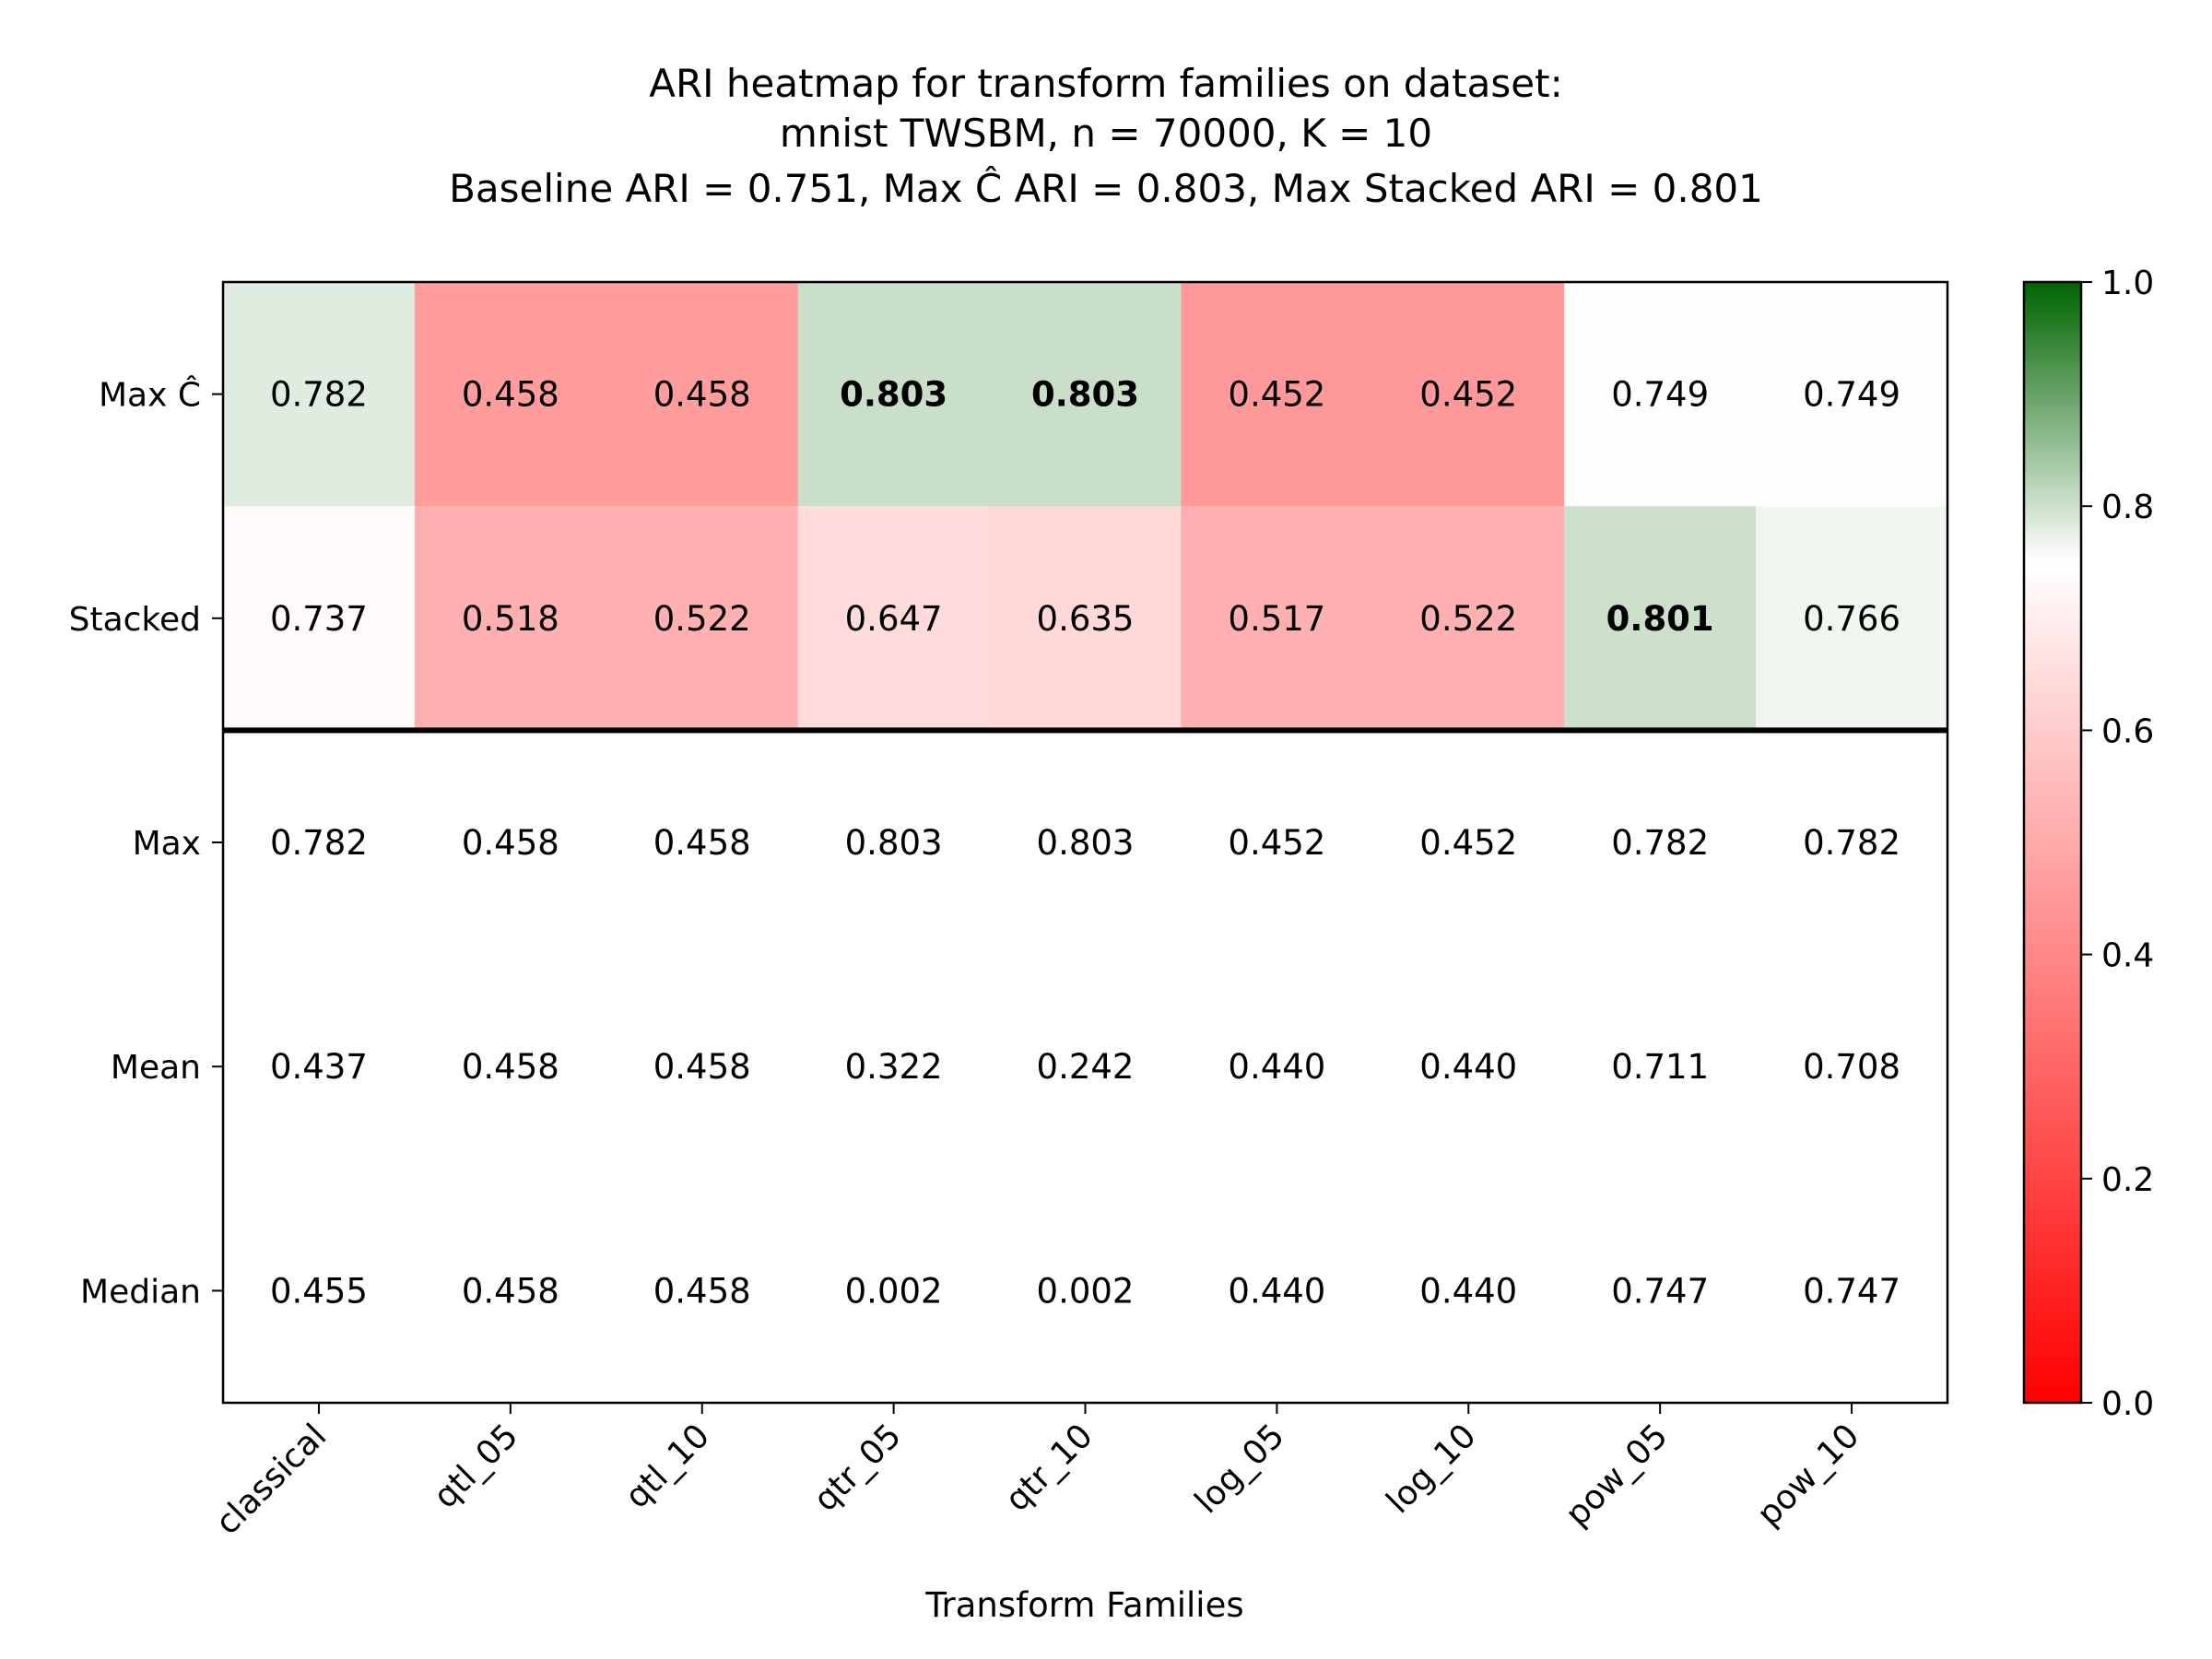 The width and height of the screenshot is (2212, 1659). What do you see at coordinates (2127, 731) in the screenshot?
I see `colorbar-tick-label: 0.6` at bounding box center [2127, 731].